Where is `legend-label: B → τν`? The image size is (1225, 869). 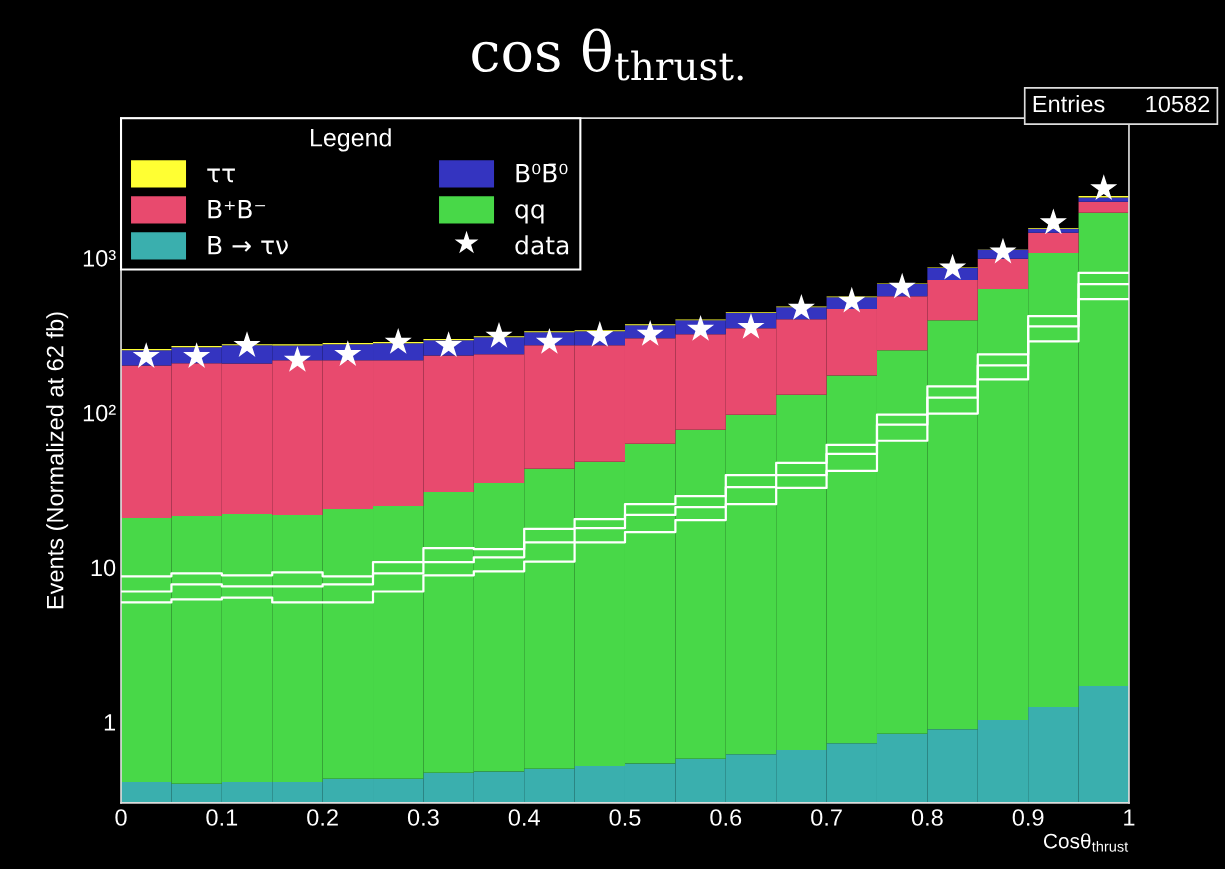 legend-label: B → τν is located at coordinates (248, 245).